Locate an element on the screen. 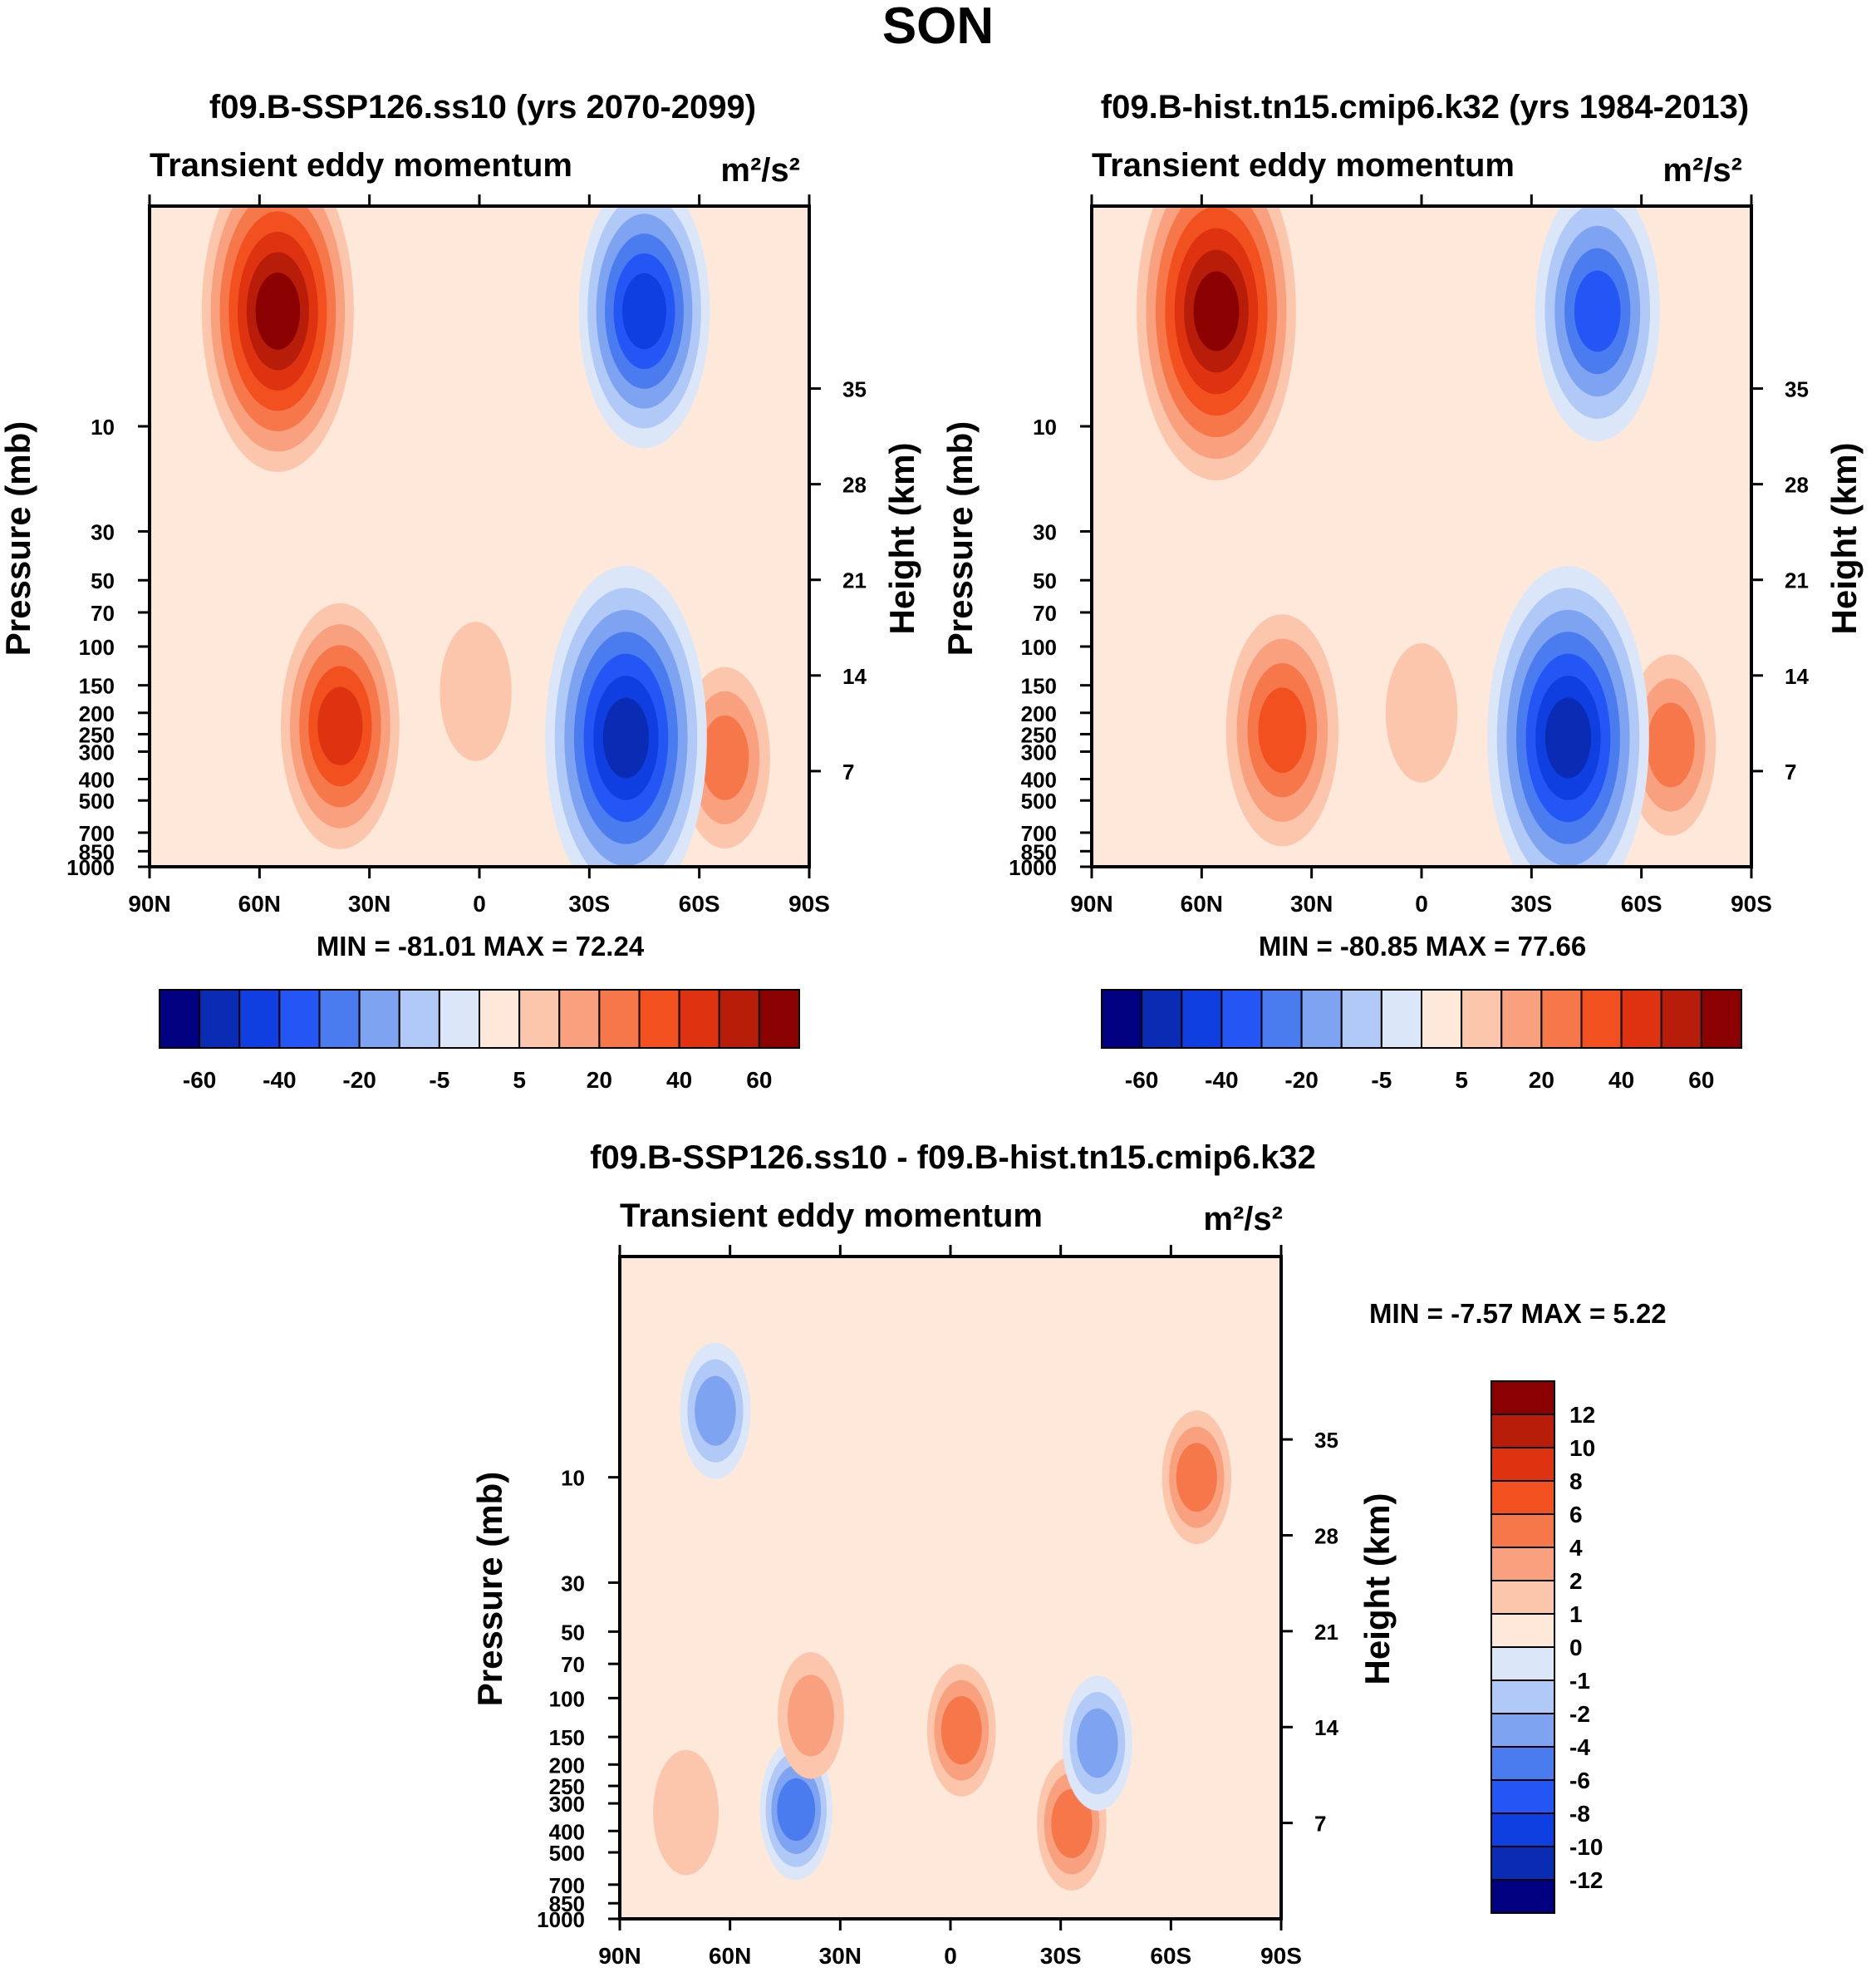 The image size is (1876, 1982). x-tick-label: 90N is located at coordinates (619, 1956).